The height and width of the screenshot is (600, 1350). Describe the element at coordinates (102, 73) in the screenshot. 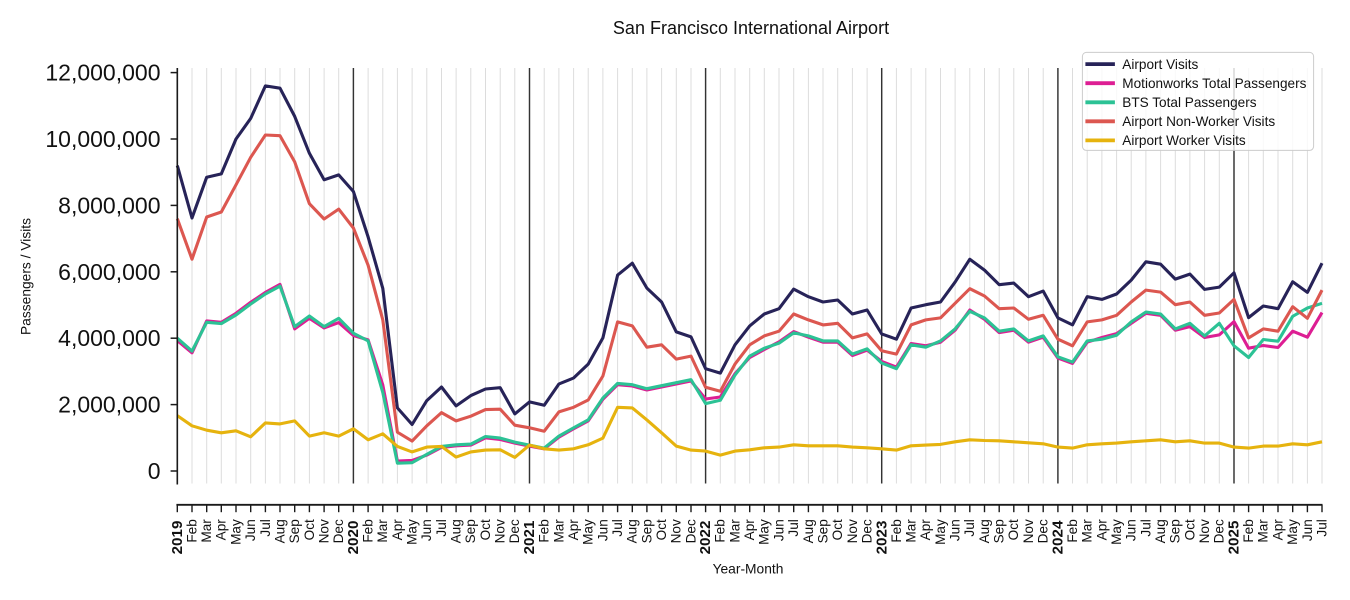

I see `svg-text: 12,000,000` at that location.